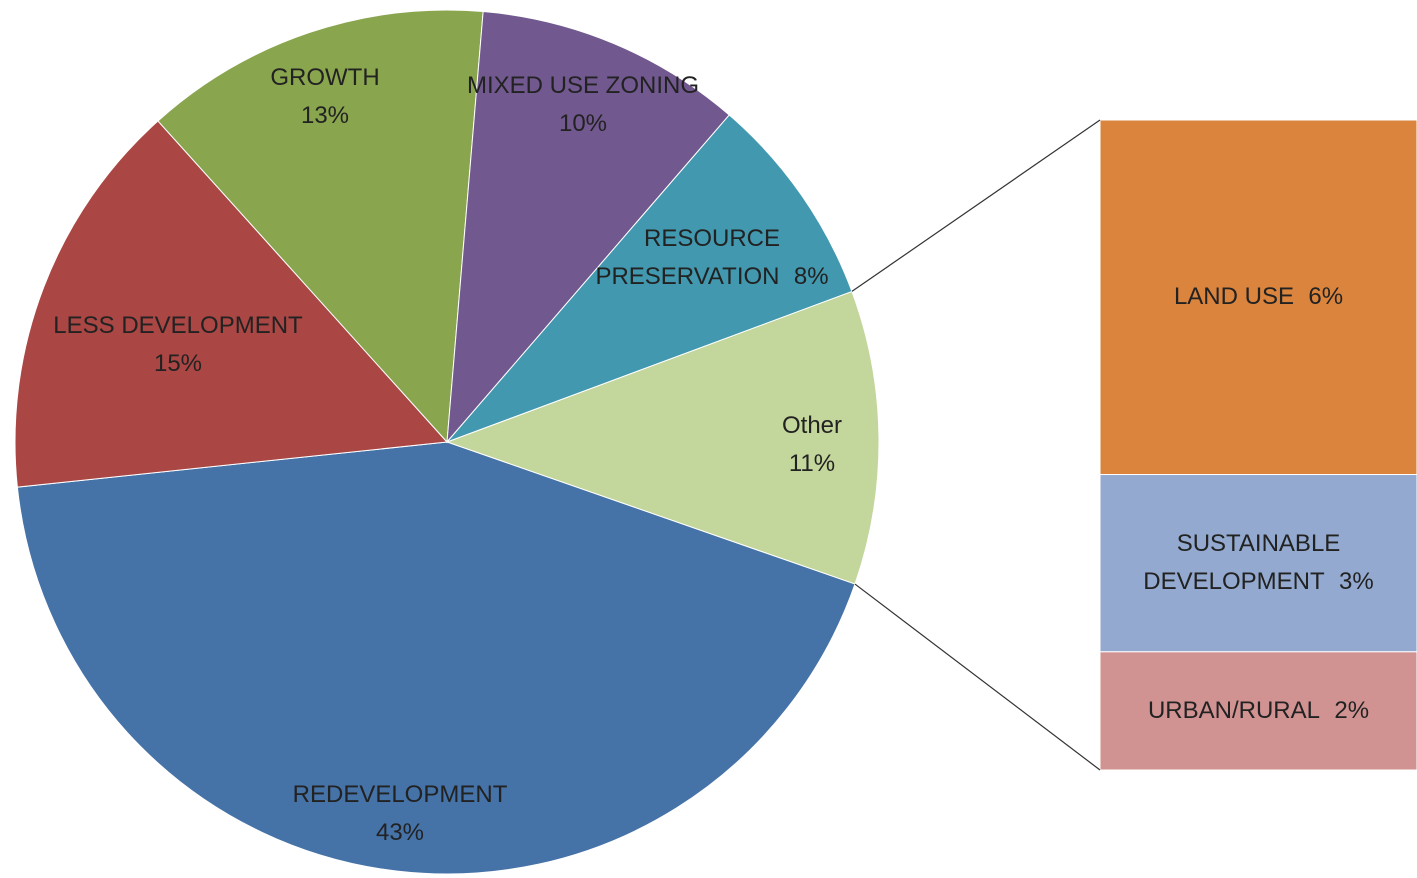 The image size is (1417, 878). Describe the element at coordinates (688, 257) in the screenshot. I see `category-label: RESOURCE PRESERVATION` at that location.